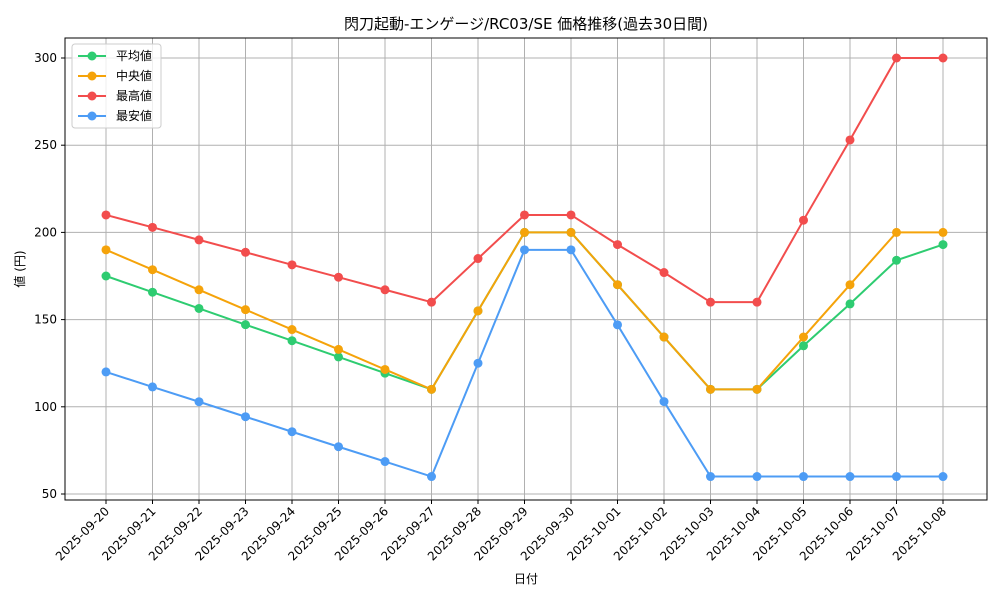  I want to click on chart-title: 閃刀起動-エンゲージ/RC03/SE 価格推移(過去30日間), so click(526, 24).